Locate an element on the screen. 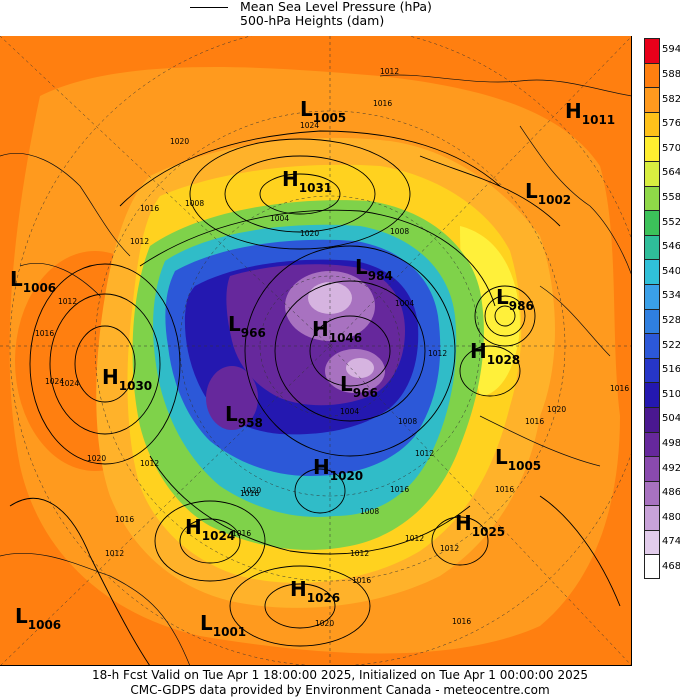 The width and height of the screenshot is (680, 700). high-pressure-center: H1020 is located at coordinates (338, 469).